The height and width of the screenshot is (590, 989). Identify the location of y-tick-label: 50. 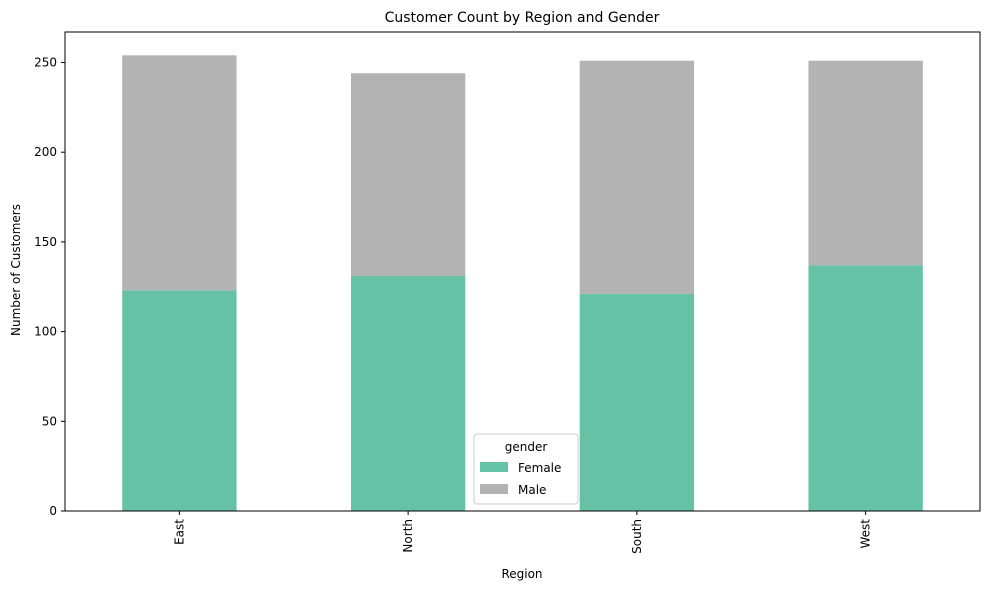
(49, 421).